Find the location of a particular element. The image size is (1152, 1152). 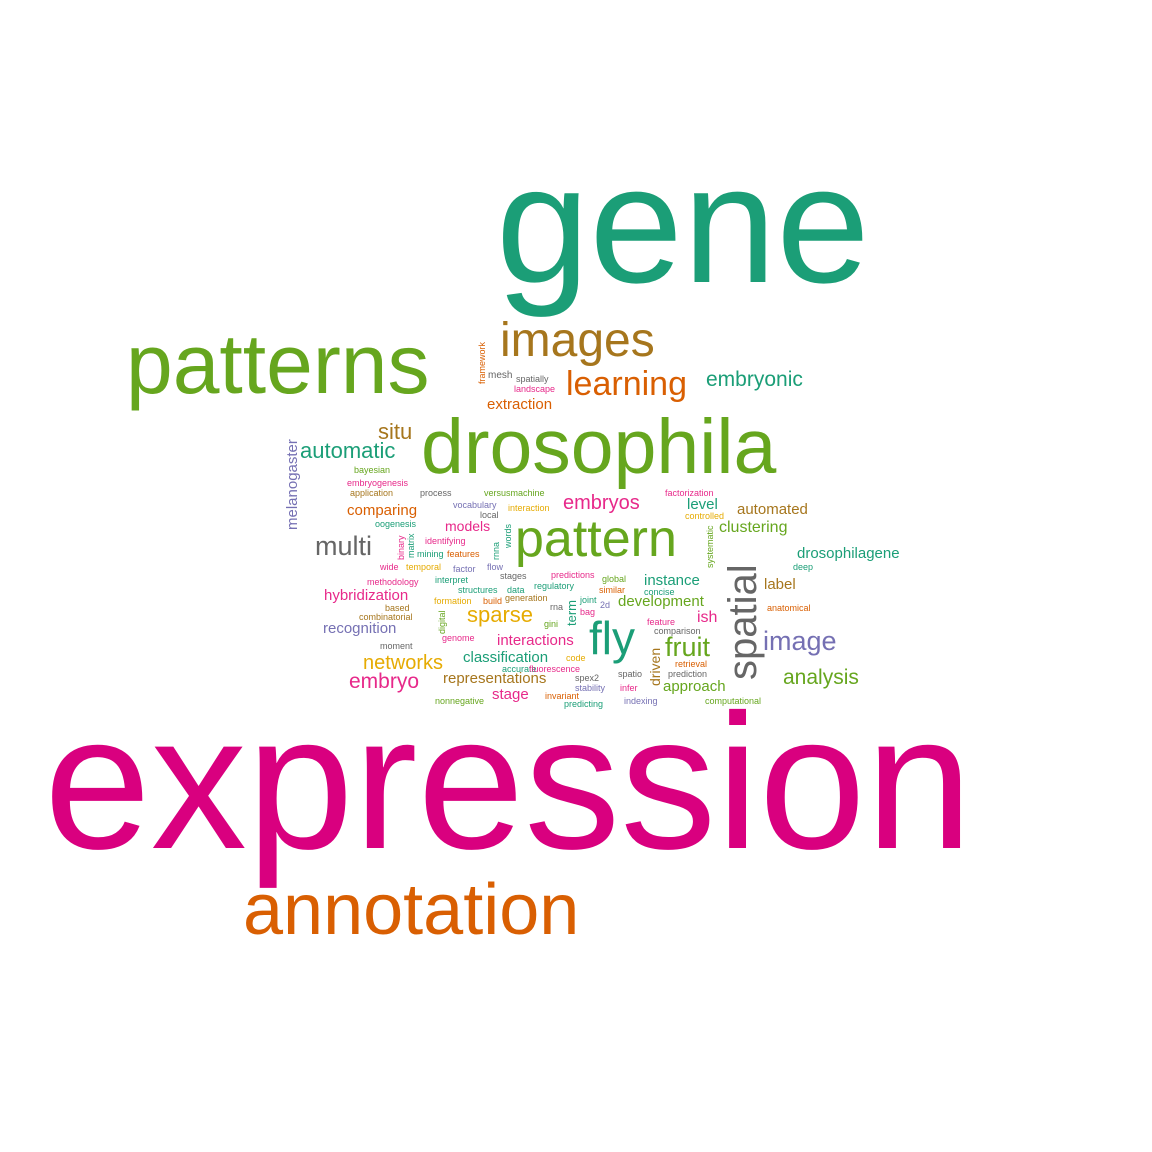

word-automatic: automatic is located at coordinates (348, 450).